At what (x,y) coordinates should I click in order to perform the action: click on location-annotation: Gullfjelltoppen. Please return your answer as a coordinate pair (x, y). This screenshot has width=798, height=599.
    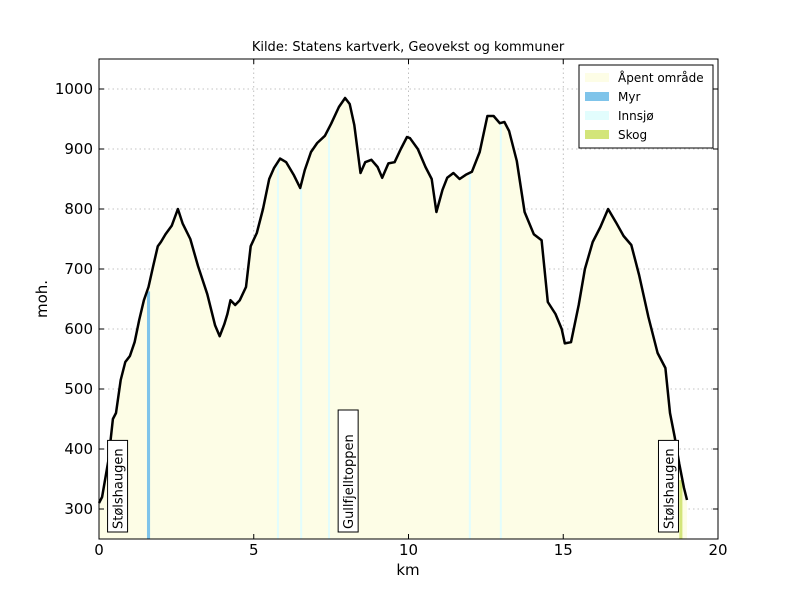
    Looking at the image, I should click on (348, 471).